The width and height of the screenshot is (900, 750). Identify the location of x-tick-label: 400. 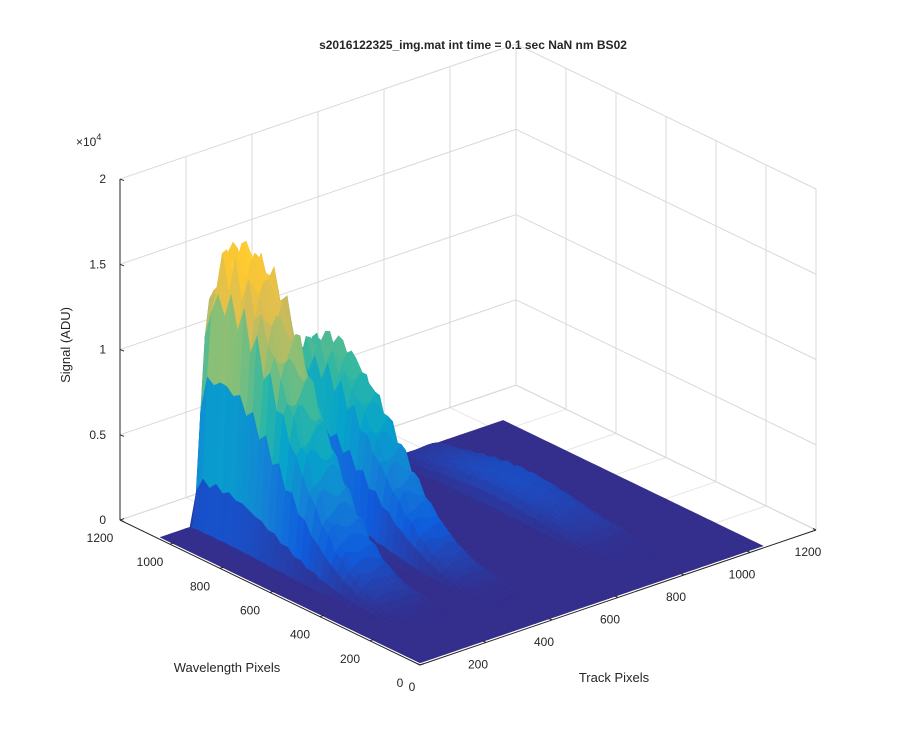
(544, 642).